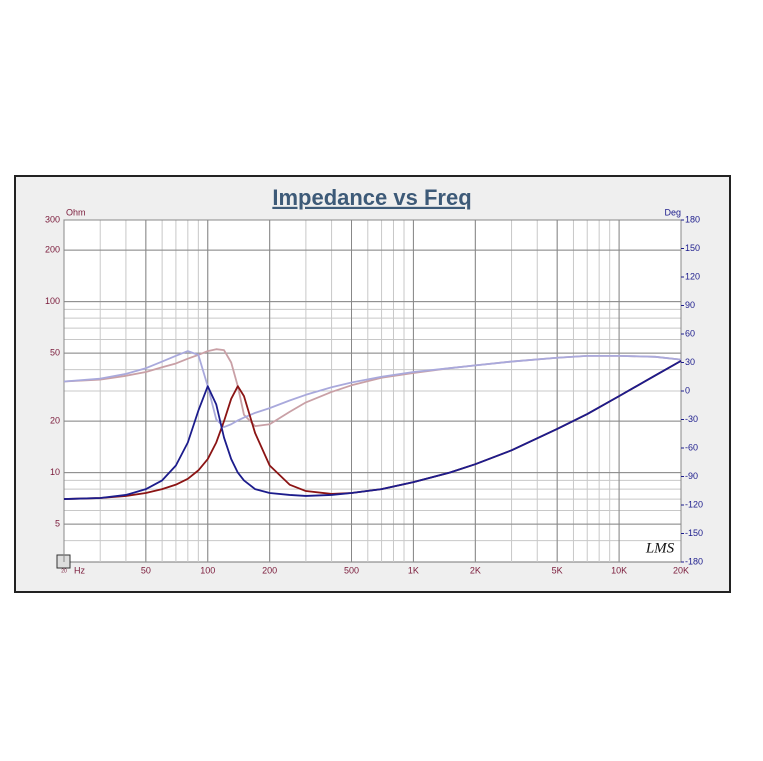 The height and width of the screenshot is (761, 763). I want to click on x-tick-label: 500, so click(351, 570).